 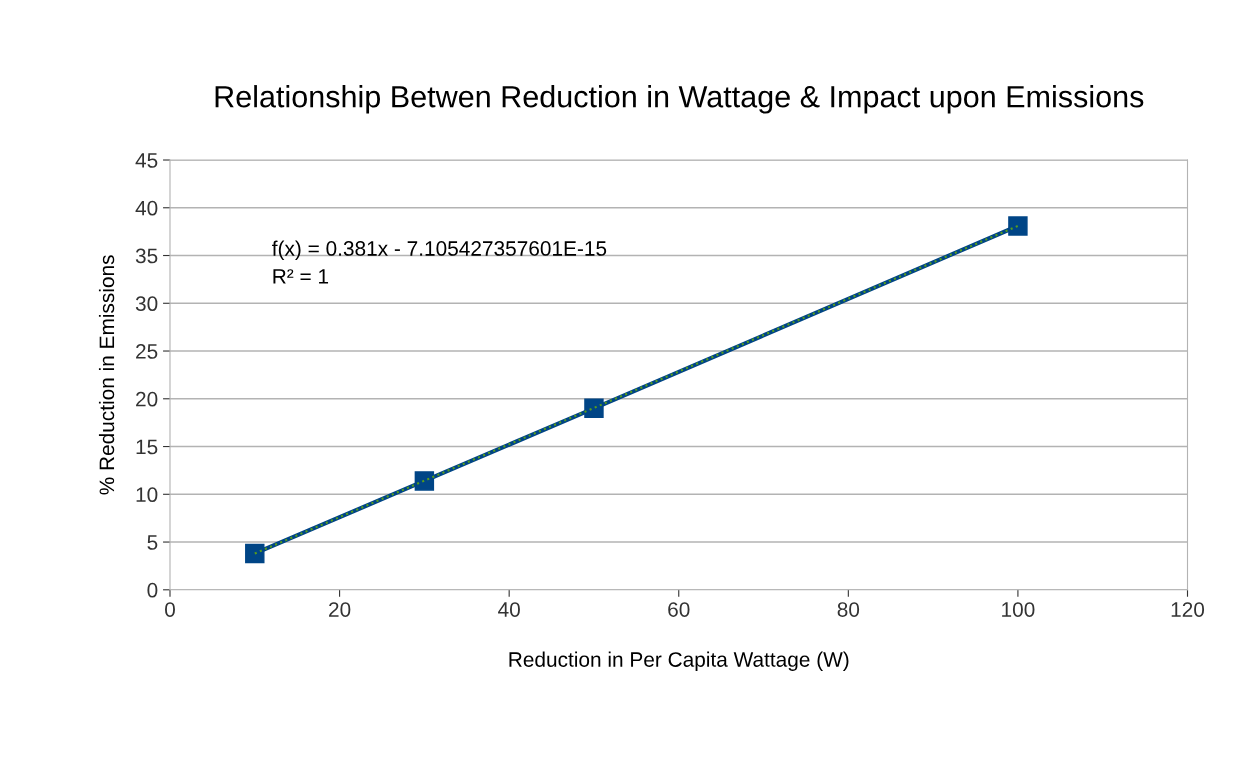 I want to click on y-tick-label: 40, so click(x=146, y=208).